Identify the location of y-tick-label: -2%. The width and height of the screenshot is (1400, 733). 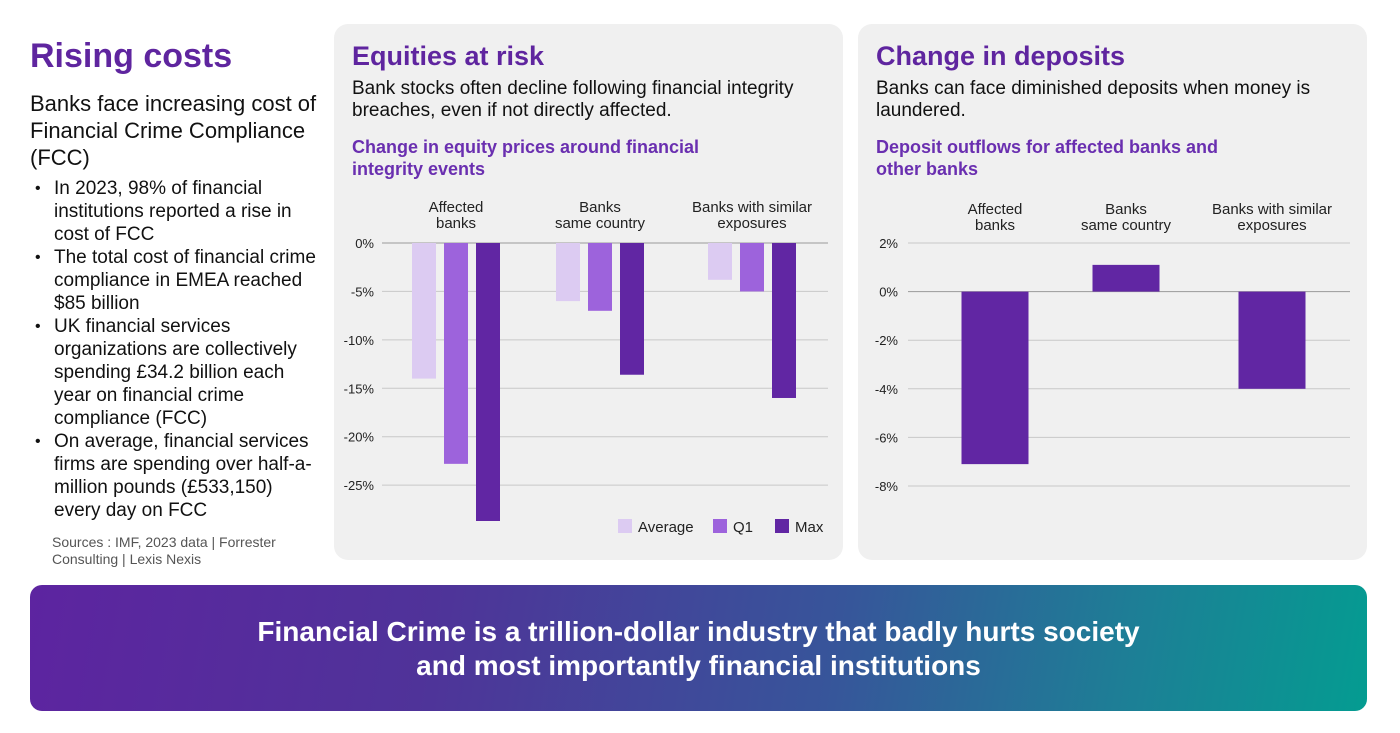
(887, 340).